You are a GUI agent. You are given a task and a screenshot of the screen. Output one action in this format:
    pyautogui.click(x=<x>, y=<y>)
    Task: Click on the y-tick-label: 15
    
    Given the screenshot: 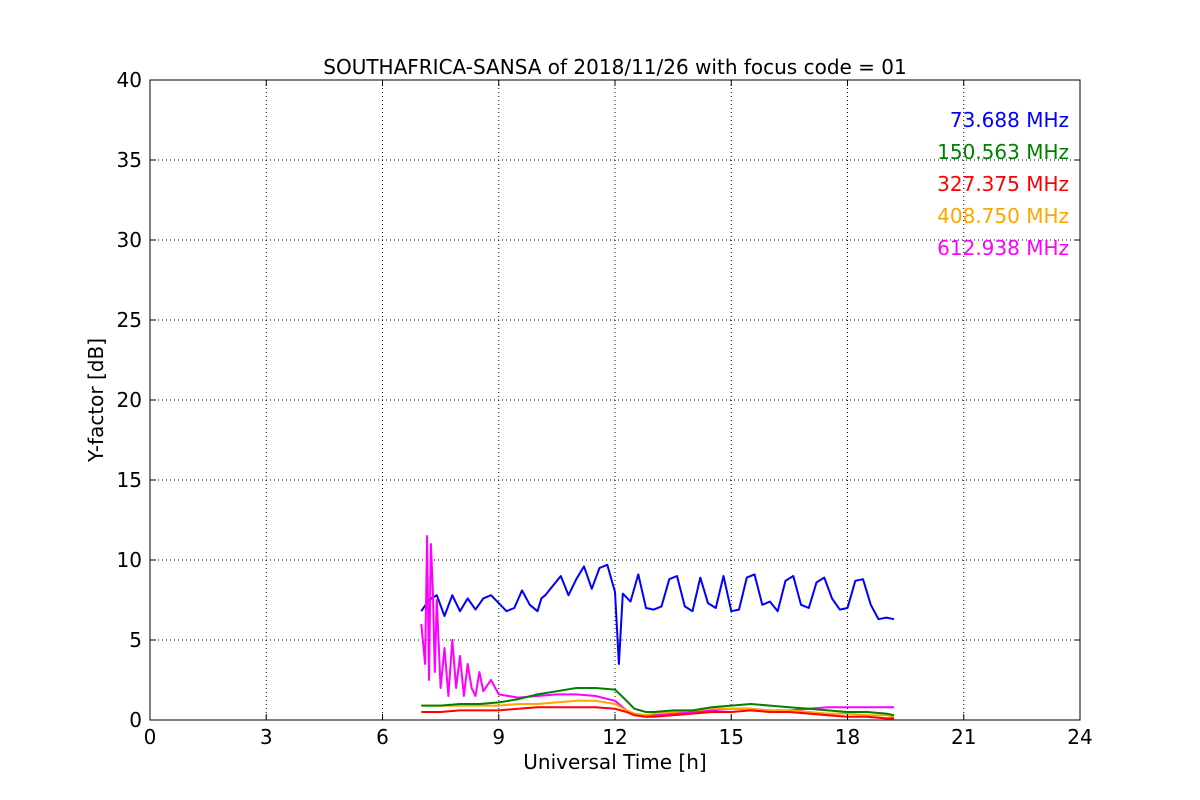 What is the action you would take?
    pyautogui.click(x=129, y=480)
    